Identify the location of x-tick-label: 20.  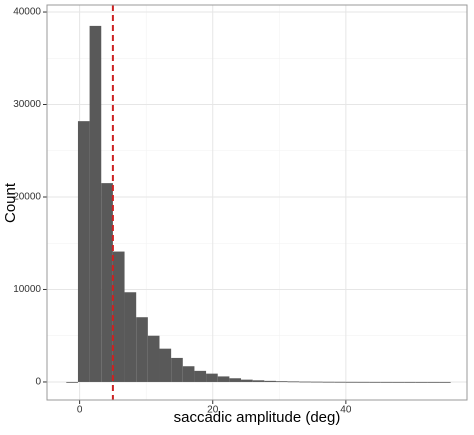
(213, 410).